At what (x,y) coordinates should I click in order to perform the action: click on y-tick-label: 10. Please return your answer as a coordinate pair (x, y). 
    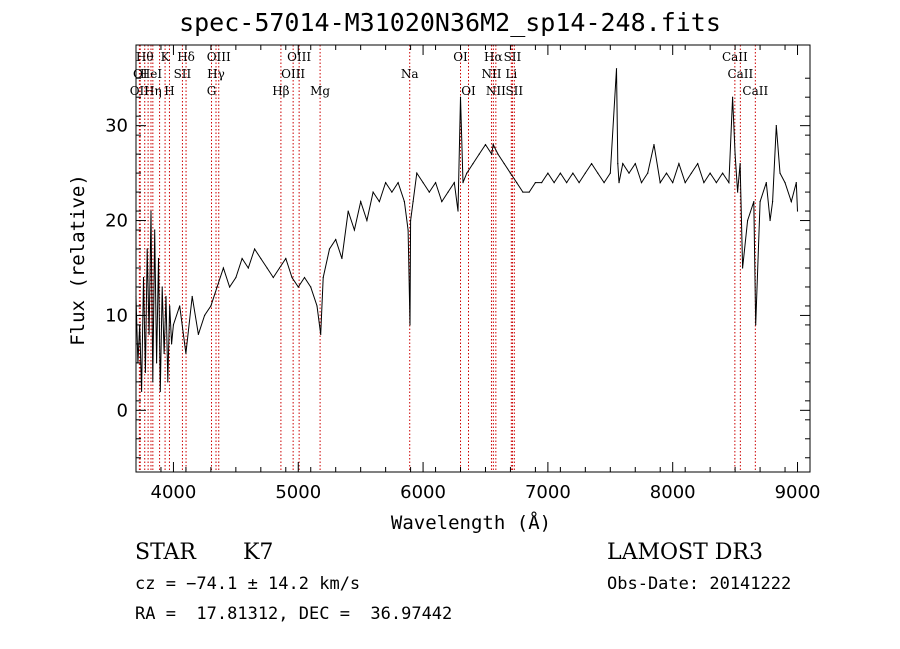
    Looking at the image, I should click on (116, 315).